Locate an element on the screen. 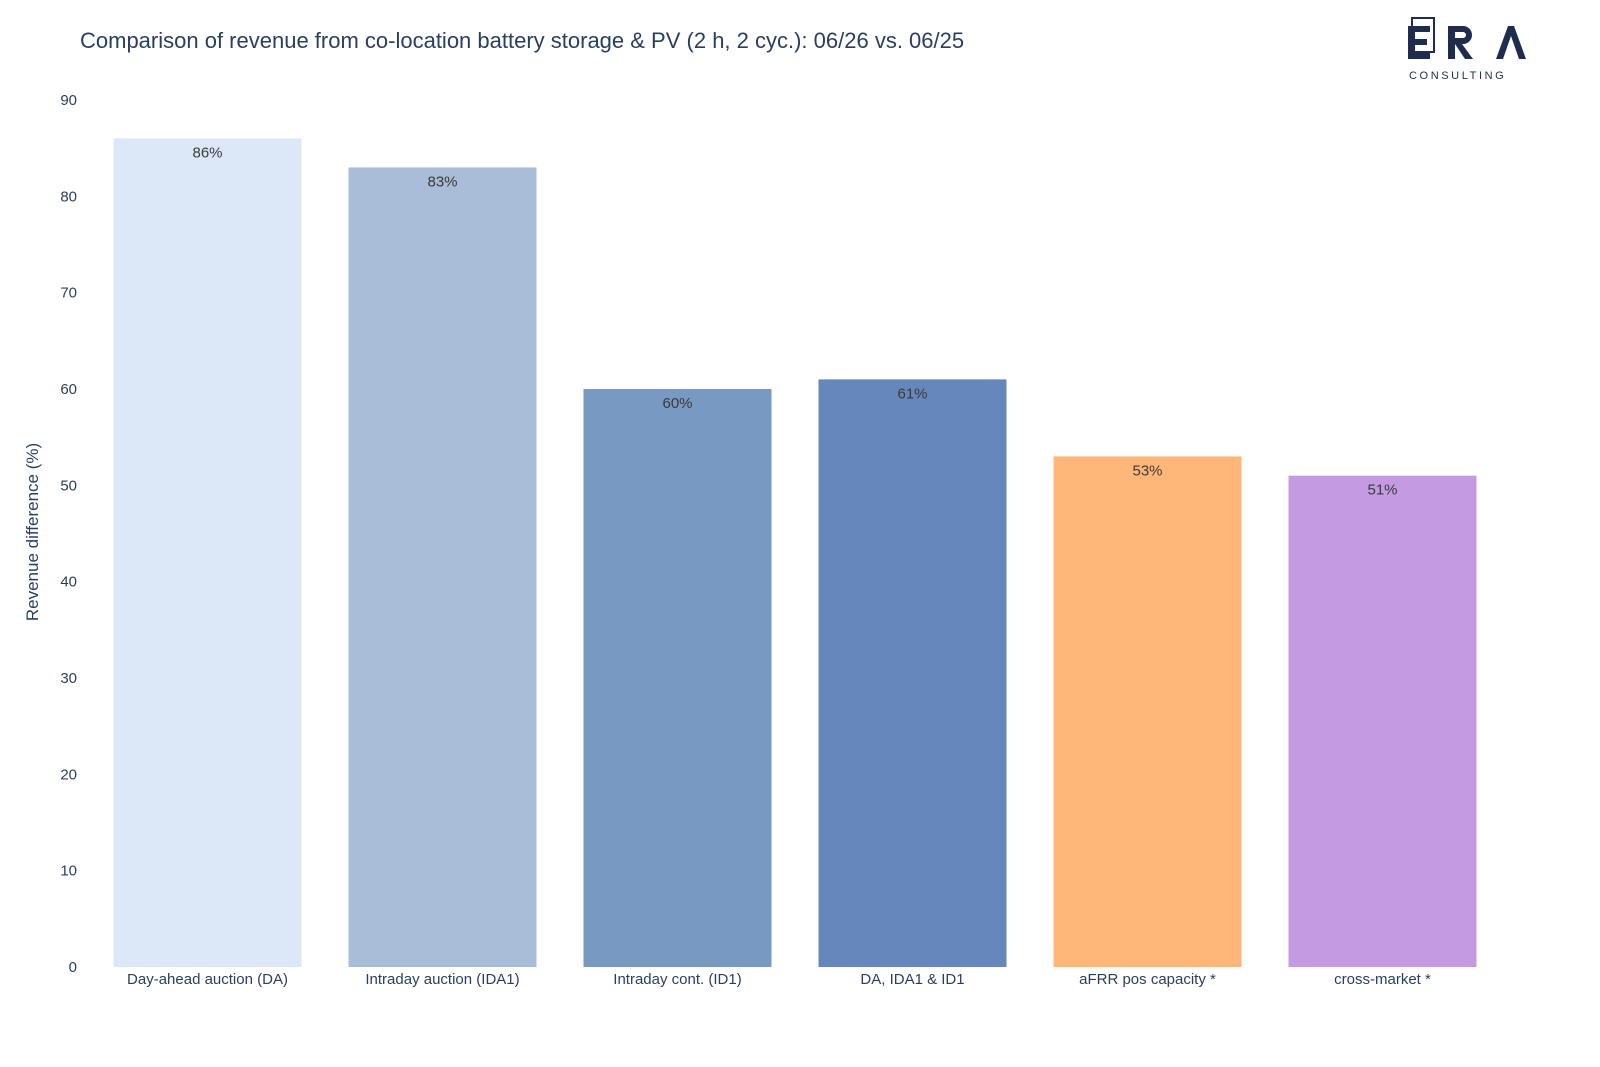 Image resolution: width=1600 pixels, height=1067 pixels. y-tick-label: 80 is located at coordinates (68, 196).